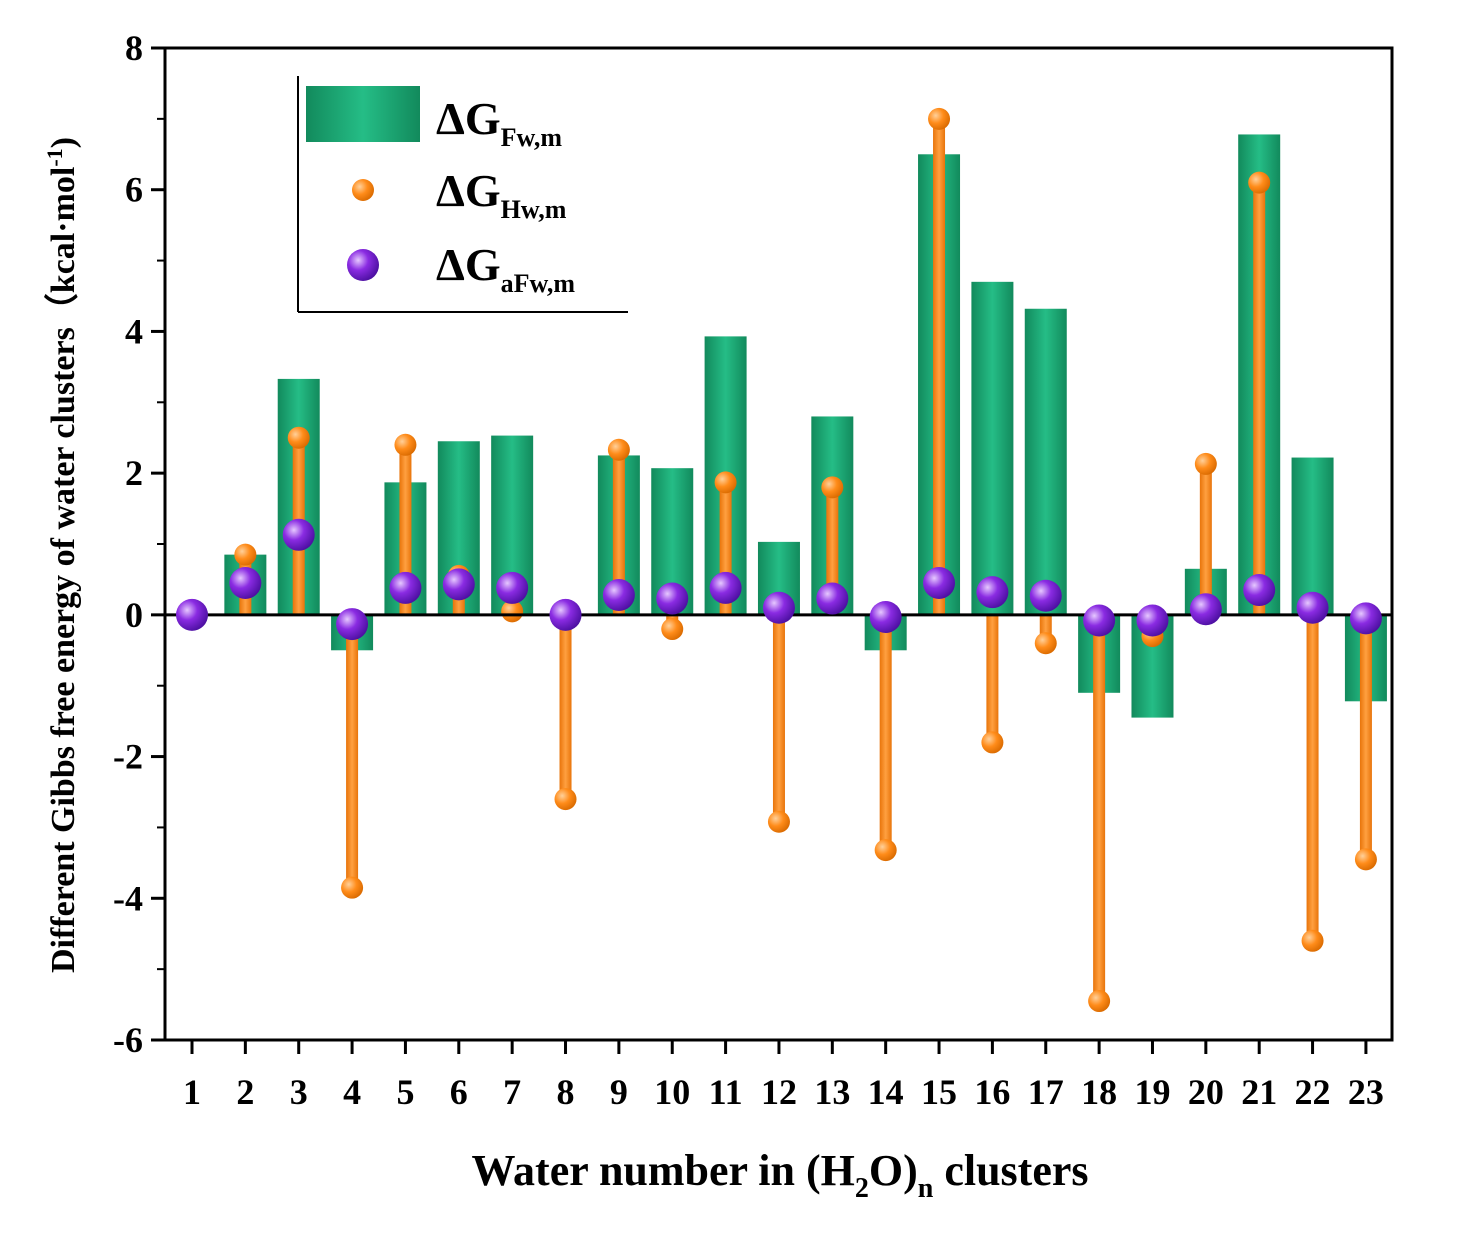 This screenshot has width=1460, height=1236. Describe the element at coordinates (1313, 1092) in the screenshot. I see `x-tick-label: 22` at that location.